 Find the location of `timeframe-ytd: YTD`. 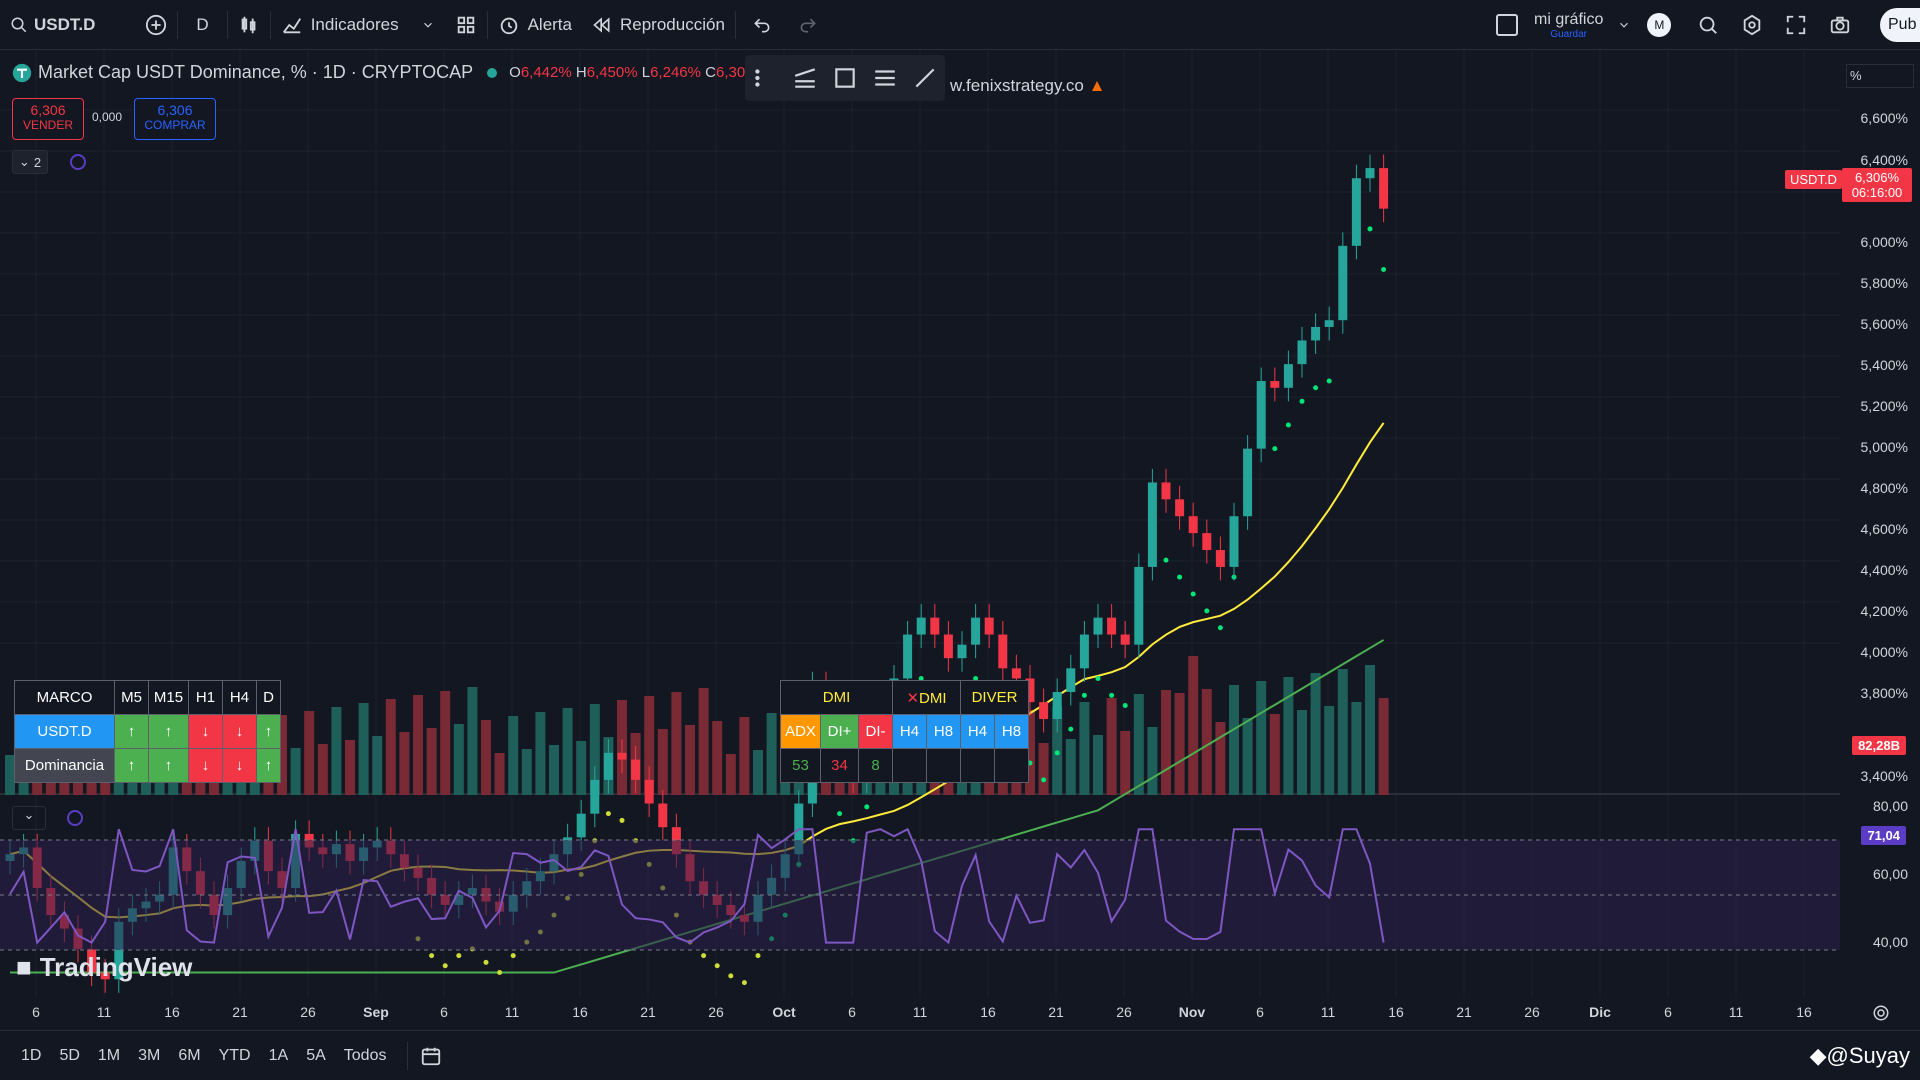

timeframe-ytd: YTD is located at coordinates (234, 1055).